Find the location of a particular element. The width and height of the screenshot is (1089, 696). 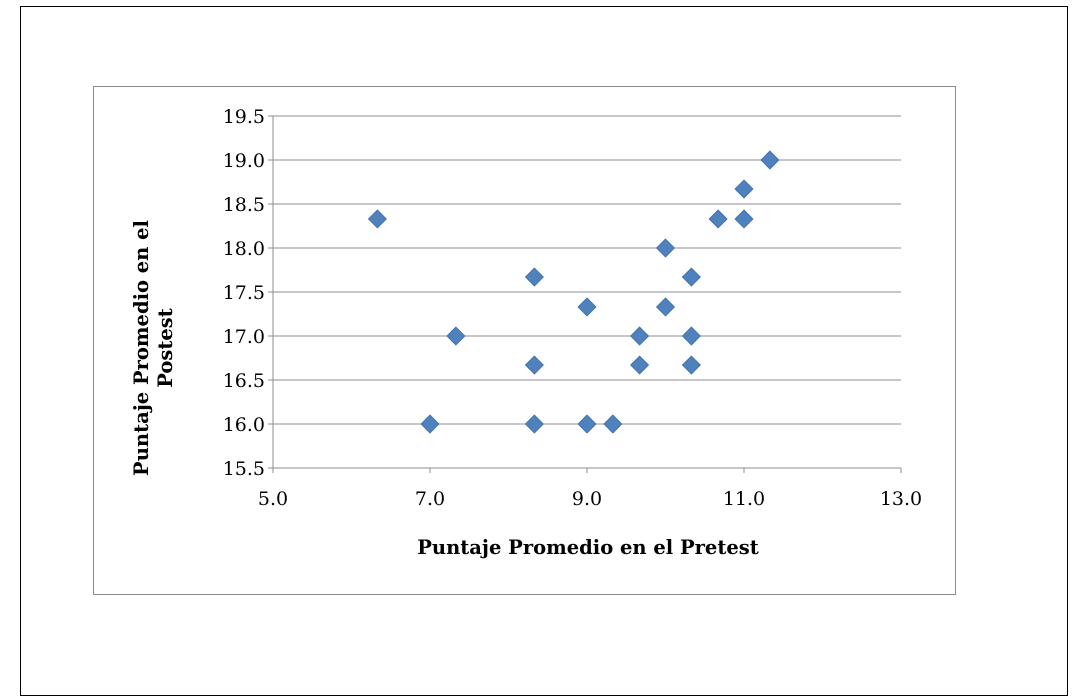

y-tick-label: 17.0 is located at coordinates (244, 337).